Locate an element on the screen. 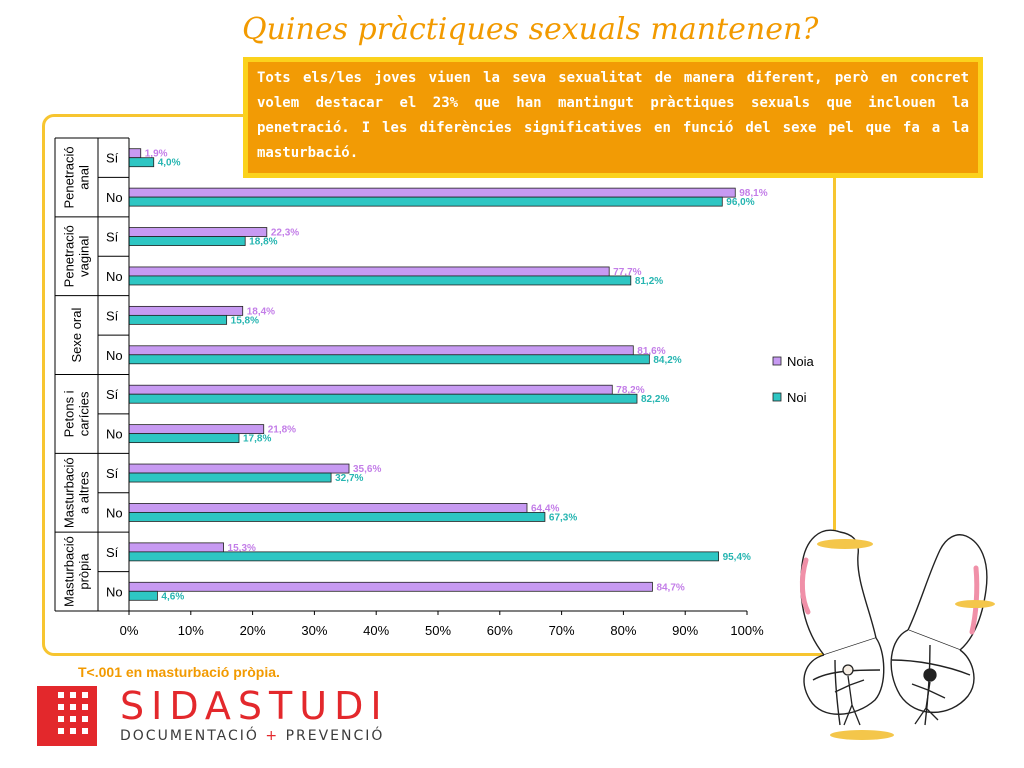  x-tick-label: 100% is located at coordinates (747, 630).